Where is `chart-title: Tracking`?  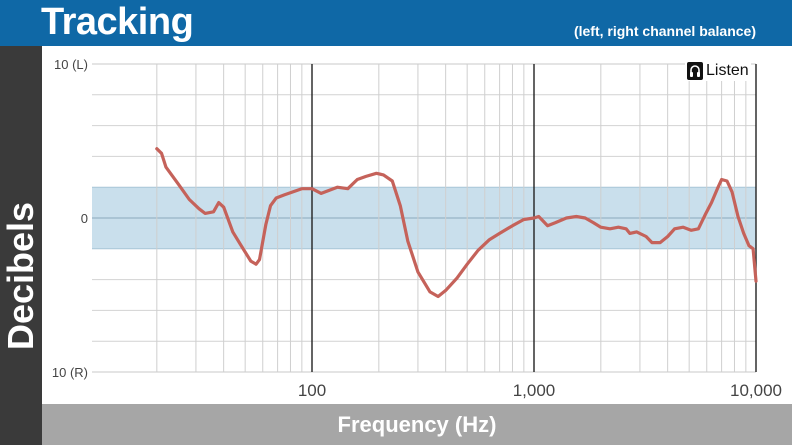
chart-title: Tracking is located at coordinates (117, 22).